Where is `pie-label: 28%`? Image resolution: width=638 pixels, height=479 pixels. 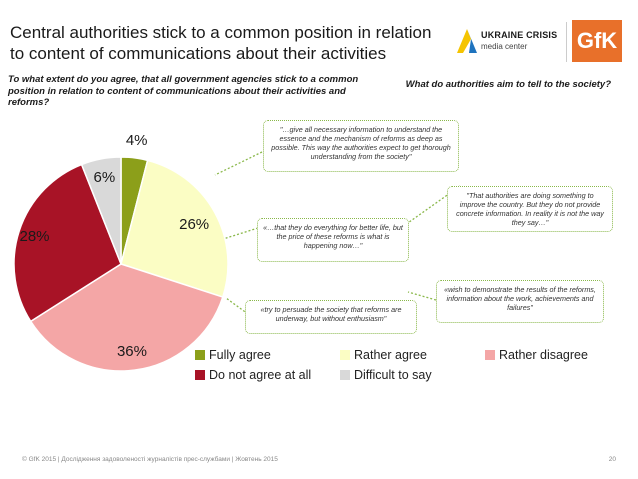
pie-label: 28% is located at coordinates (34, 236).